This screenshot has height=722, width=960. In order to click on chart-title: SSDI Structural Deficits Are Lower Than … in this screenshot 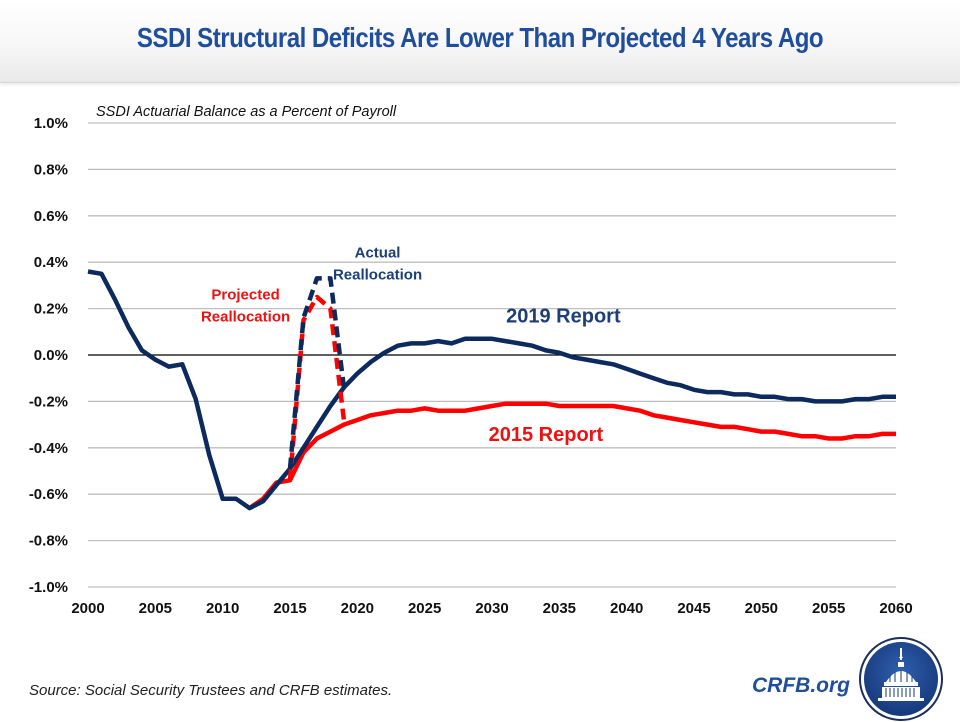, I will do `click(480, 37)`.